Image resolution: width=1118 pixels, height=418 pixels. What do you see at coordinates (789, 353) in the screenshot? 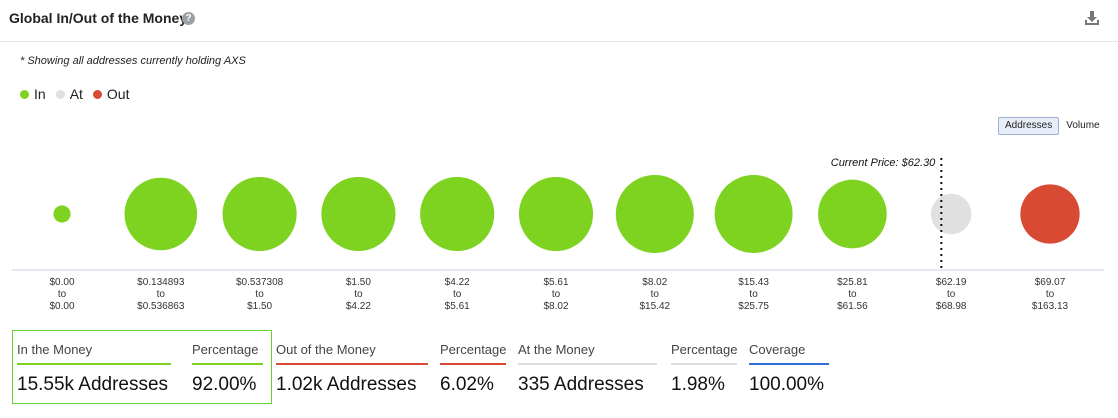
I see `stat-label: Coverage` at bounding box center [789, 353].